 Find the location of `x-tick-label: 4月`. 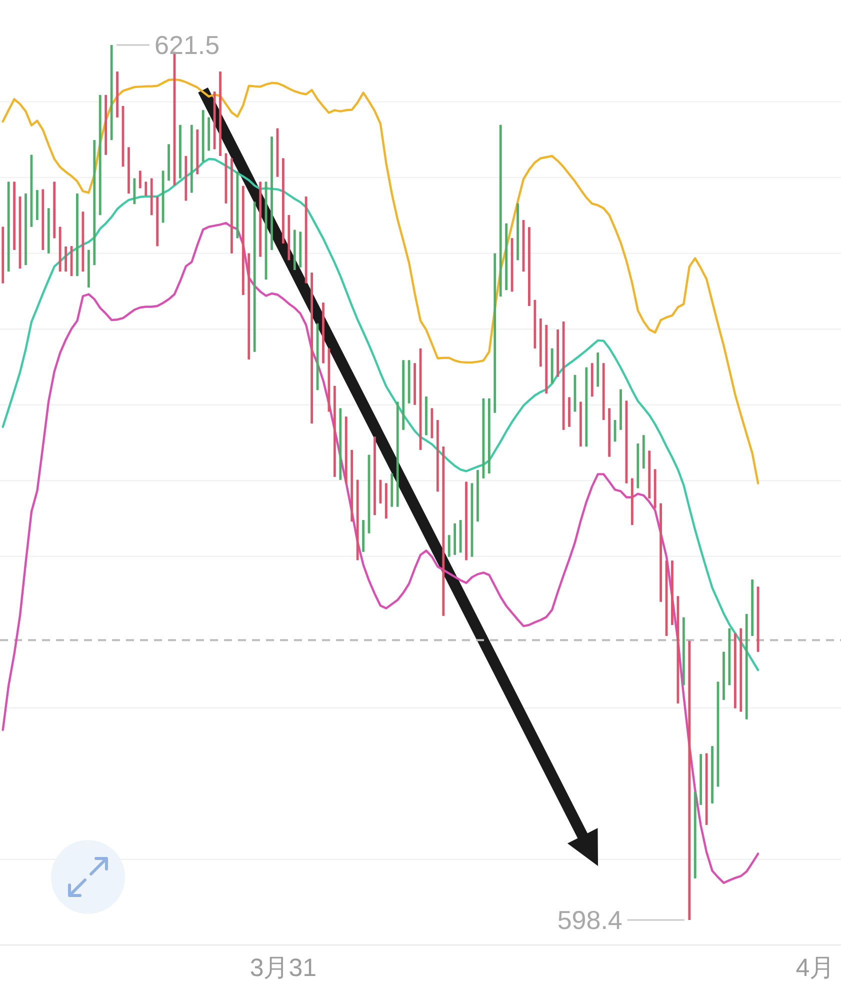

x-tick-label: 4月 is located at coordinates (815, 968).